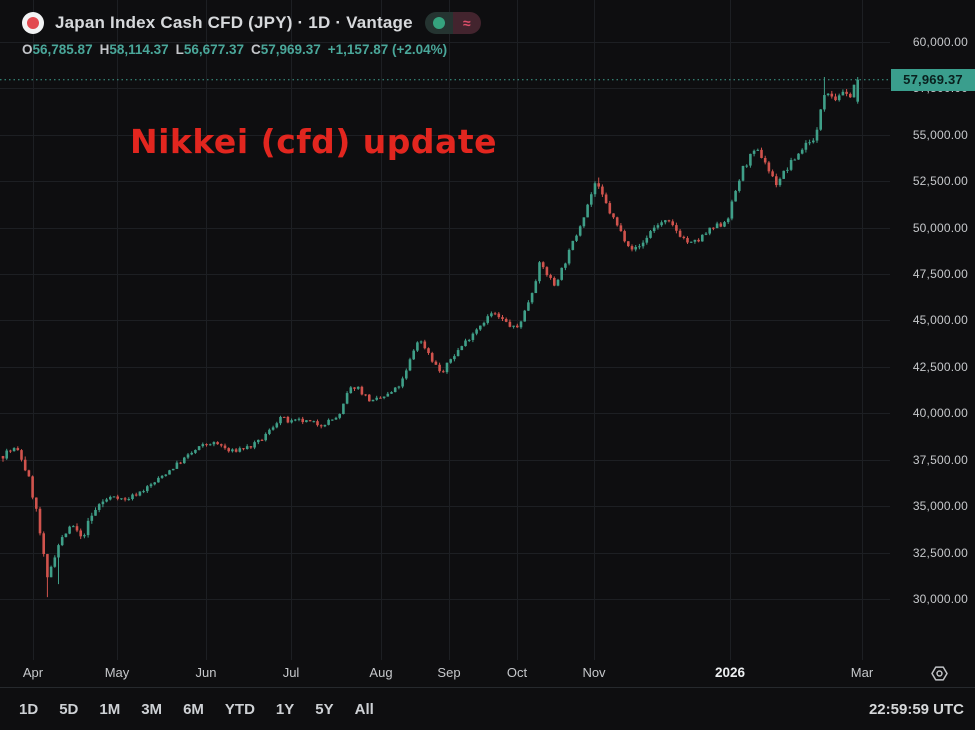 Image resolution: width=975 pixels, height=730 pixels. I want to click on time-tick-label: 2026, so click(730, 672).